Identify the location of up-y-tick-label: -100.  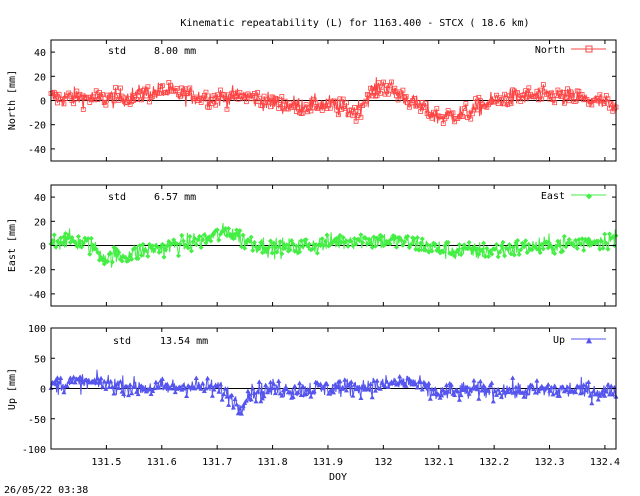
(34, 450).